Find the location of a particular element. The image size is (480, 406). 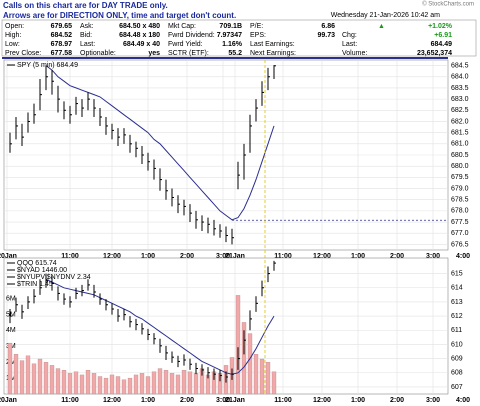

quote-value: 679.65 is located at coordinates (62, 26).